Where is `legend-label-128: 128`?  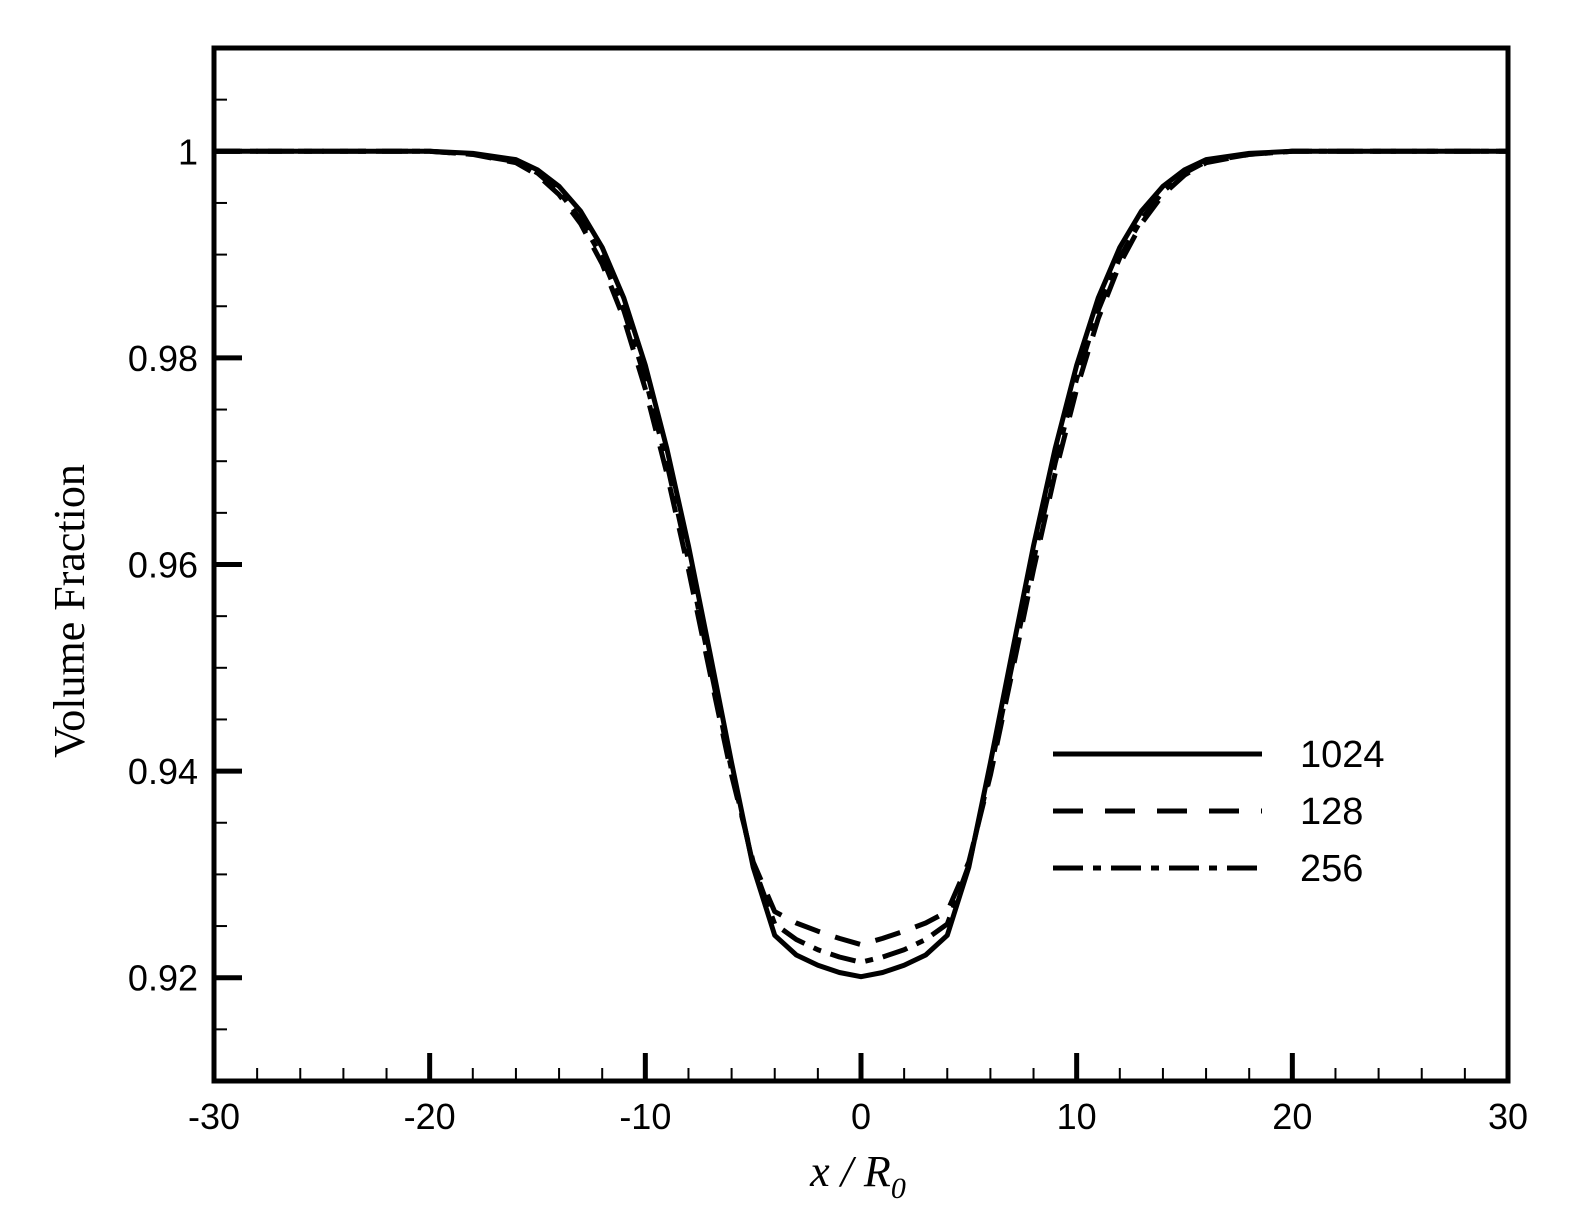 legend-label-128: 128 is located at coordinates (1331, 812).